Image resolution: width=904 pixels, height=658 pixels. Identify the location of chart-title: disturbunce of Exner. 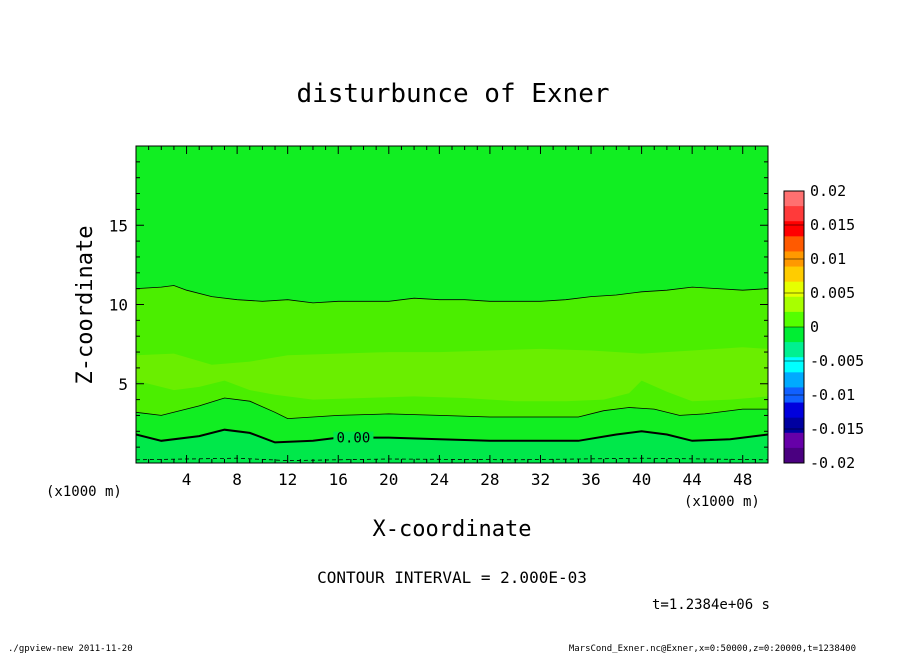
(452, 94).